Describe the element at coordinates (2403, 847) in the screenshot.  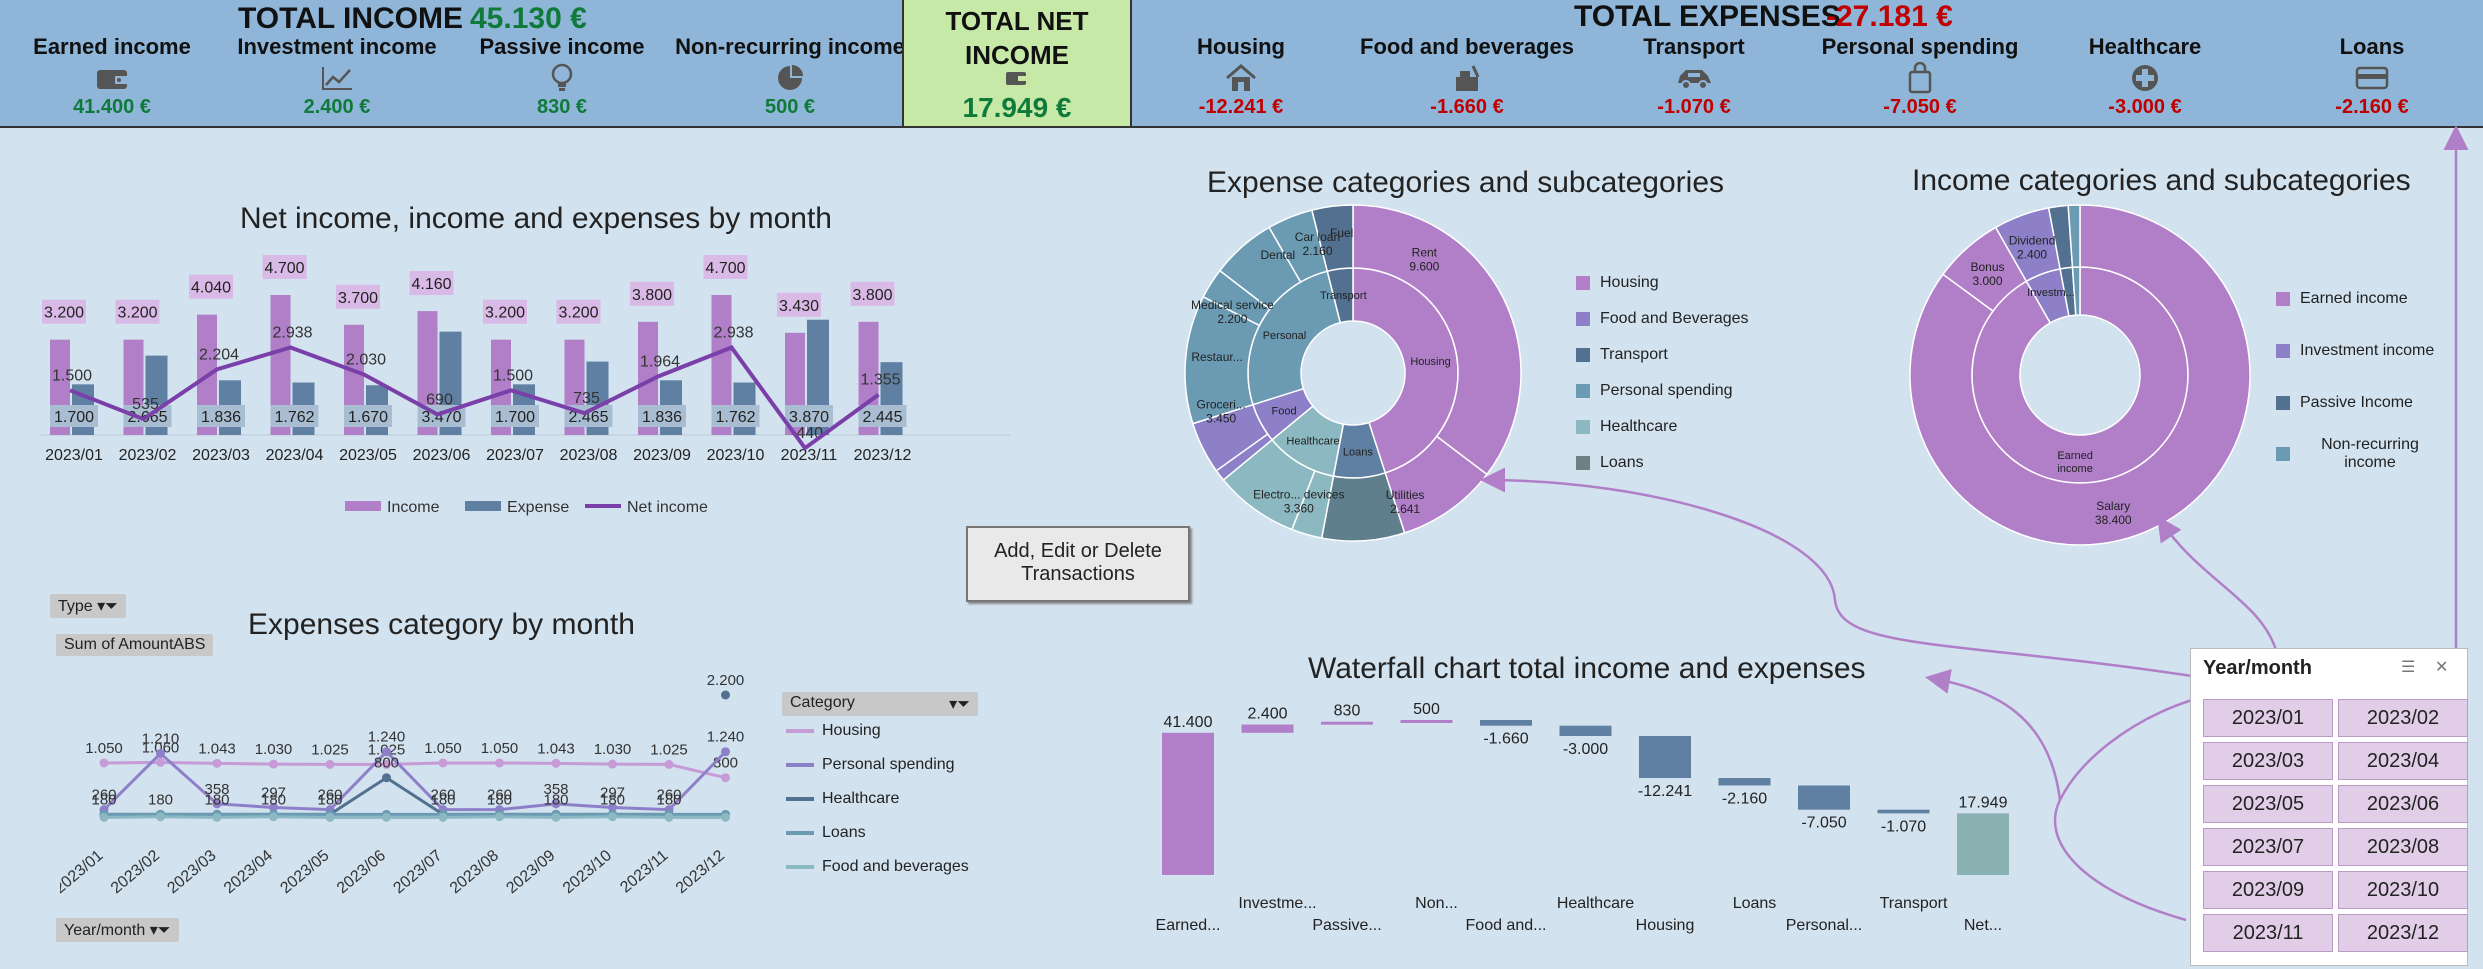
I see `slicer-item: 2023/08` at that location.